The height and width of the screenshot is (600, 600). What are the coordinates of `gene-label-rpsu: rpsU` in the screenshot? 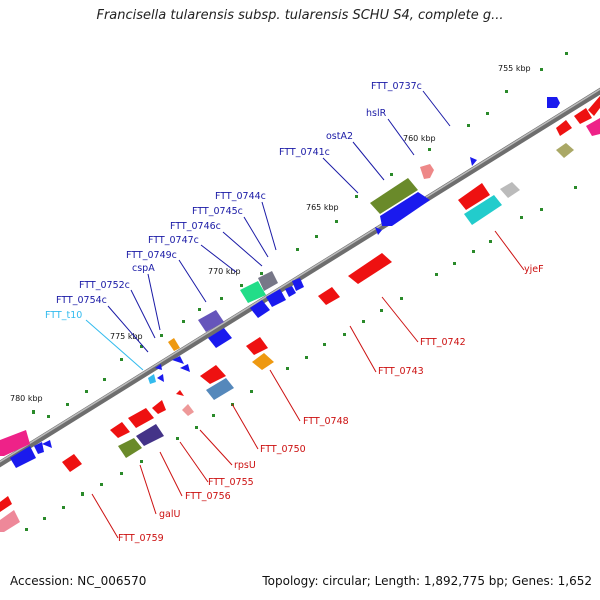 It's located at (245, 465).